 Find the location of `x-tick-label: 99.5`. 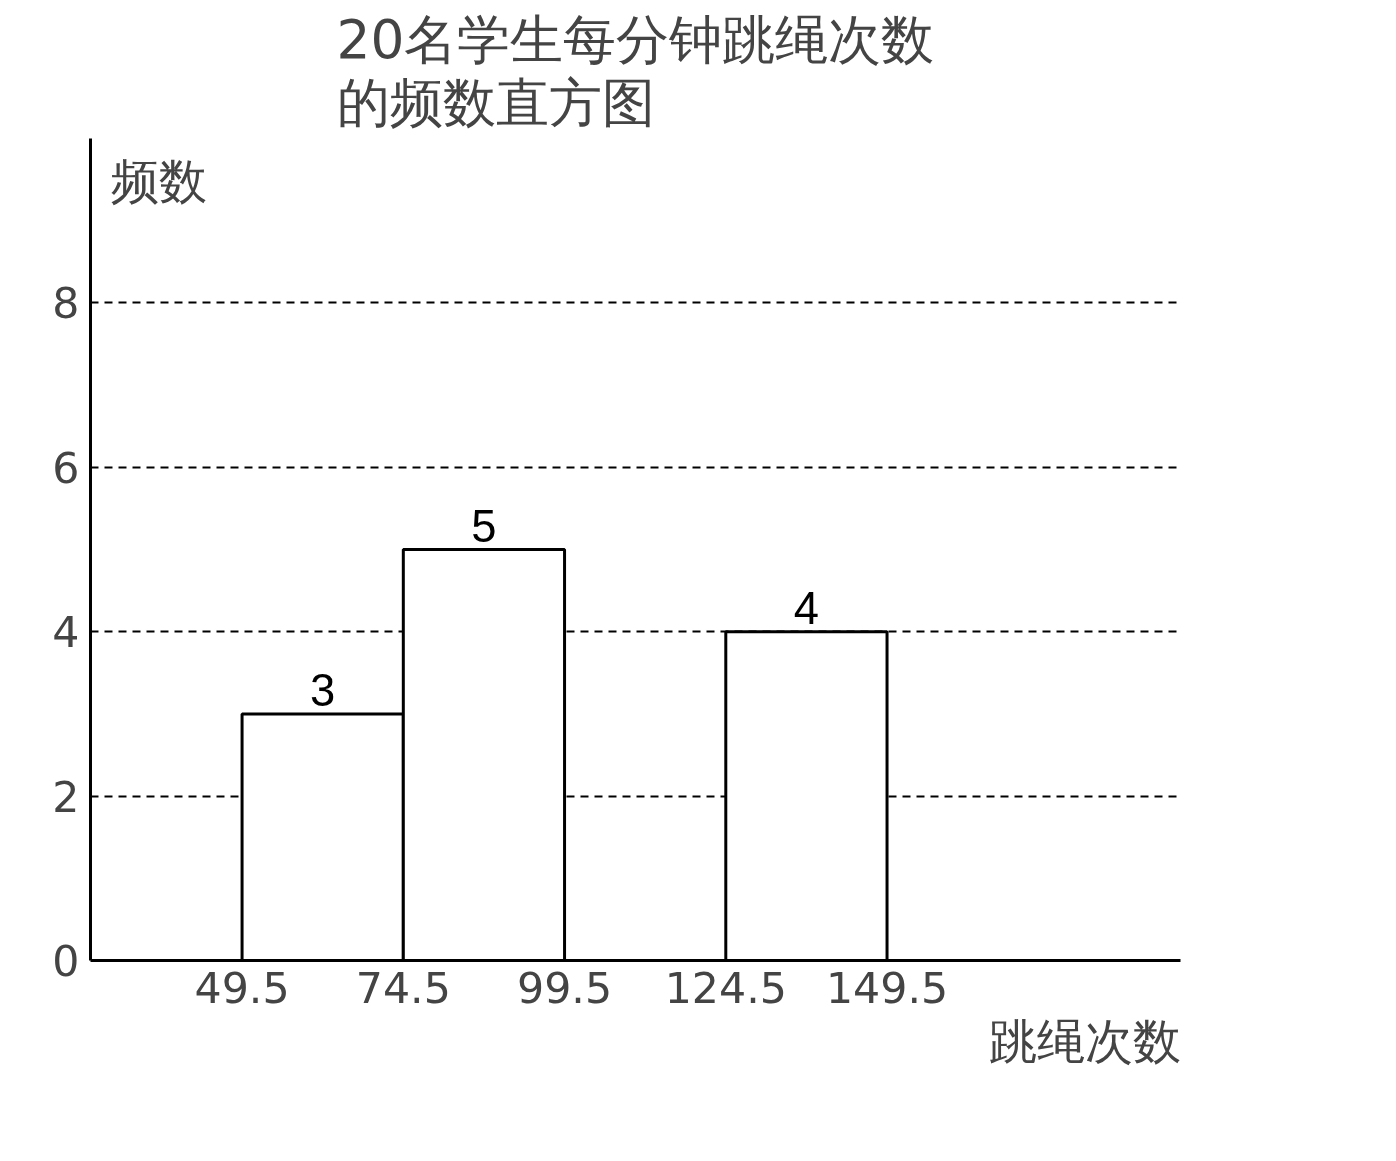

x-tick-label: 99.5 is located at coordinates (565, 987).